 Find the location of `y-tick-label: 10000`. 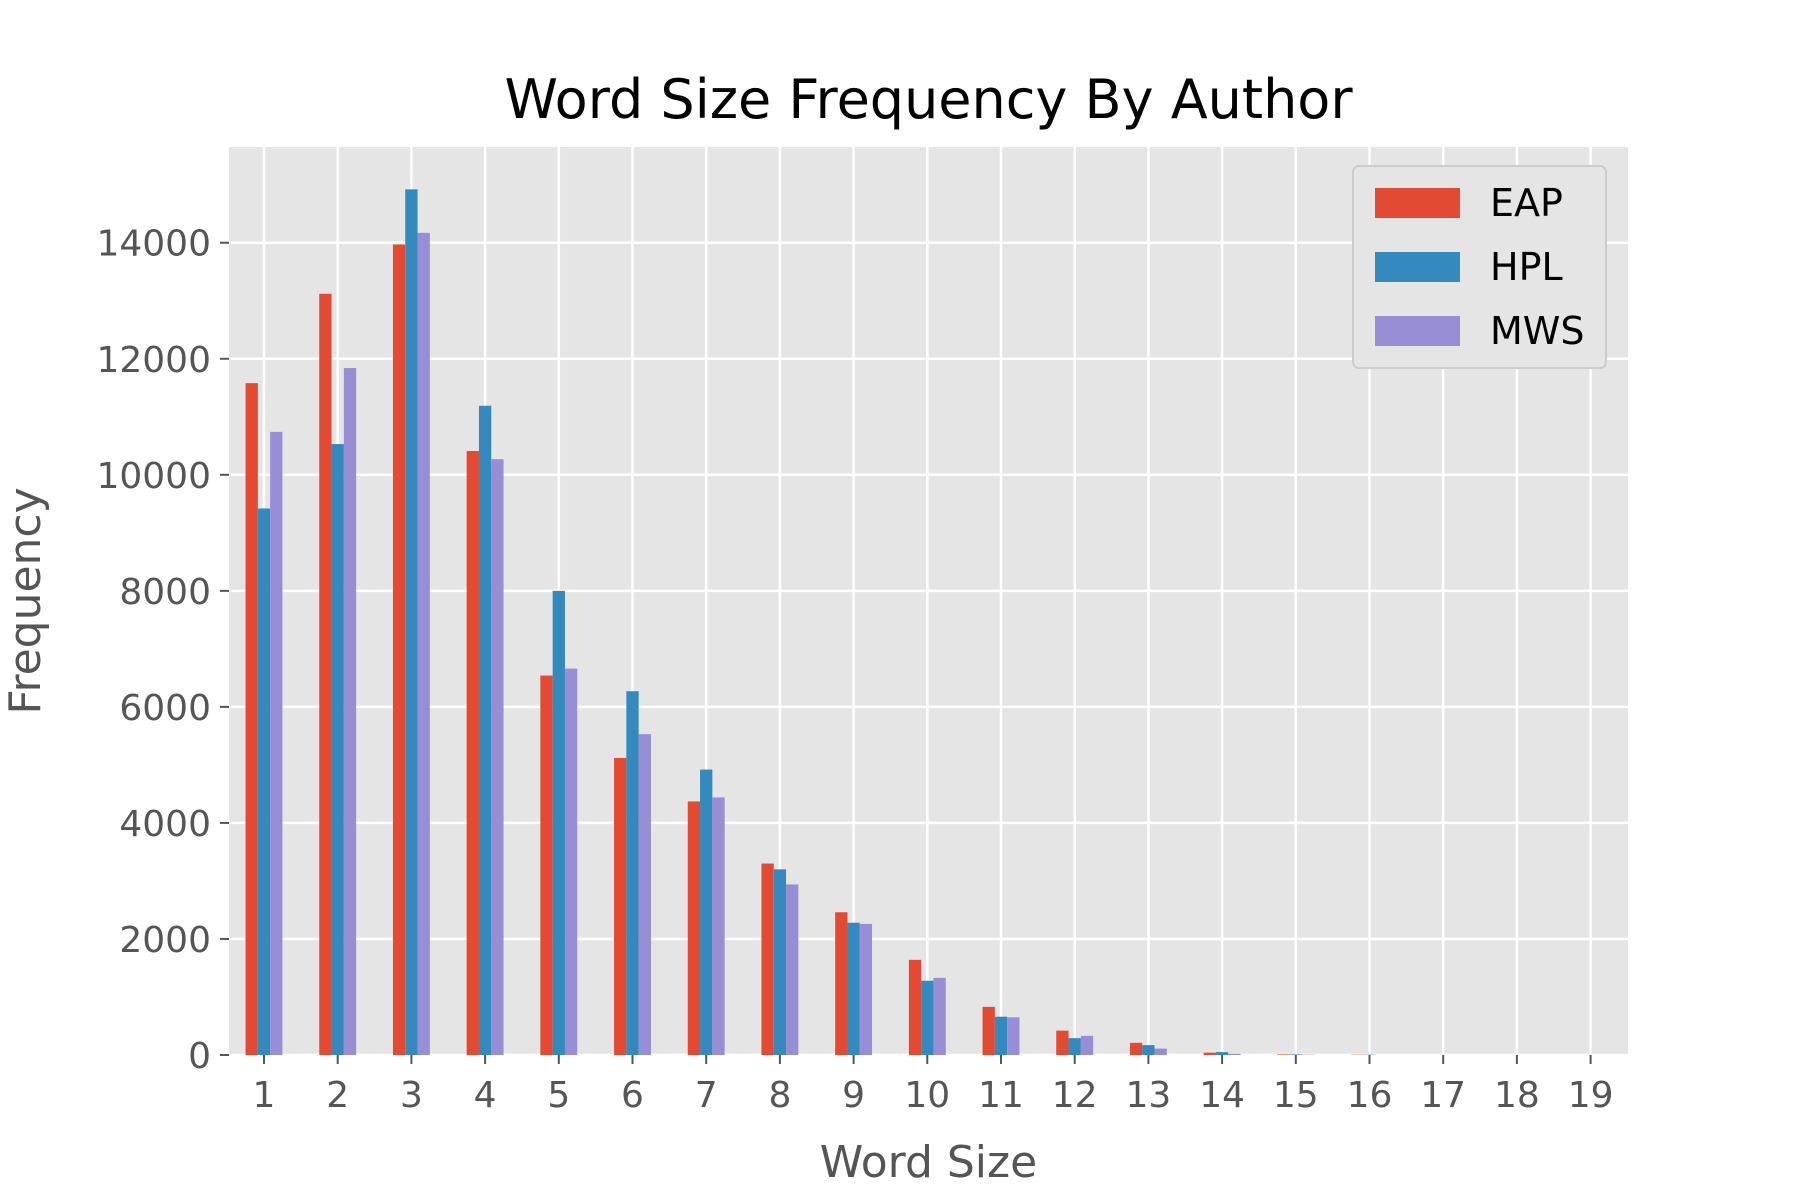

y-tick-label: 10000 is located at coordinates (153, 476).